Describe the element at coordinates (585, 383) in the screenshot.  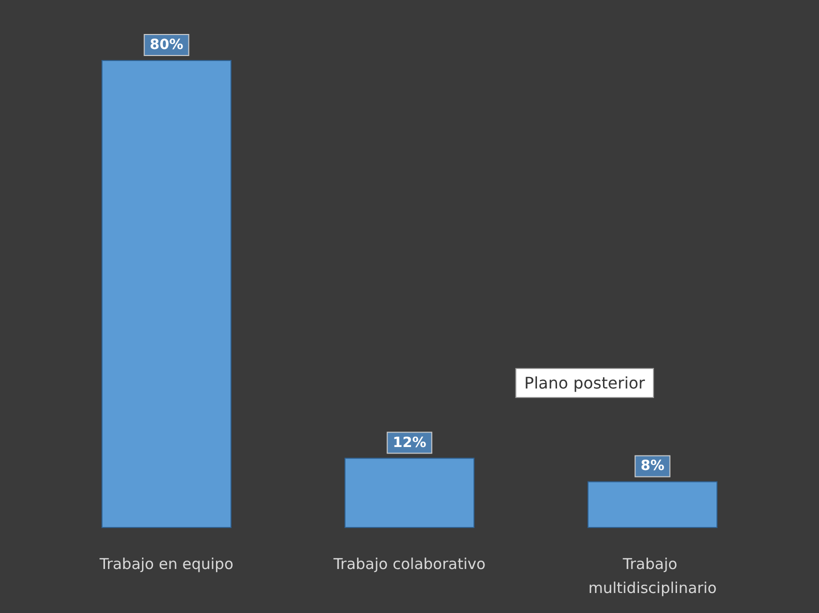
I see `annotation: Plano posterior` at that location.